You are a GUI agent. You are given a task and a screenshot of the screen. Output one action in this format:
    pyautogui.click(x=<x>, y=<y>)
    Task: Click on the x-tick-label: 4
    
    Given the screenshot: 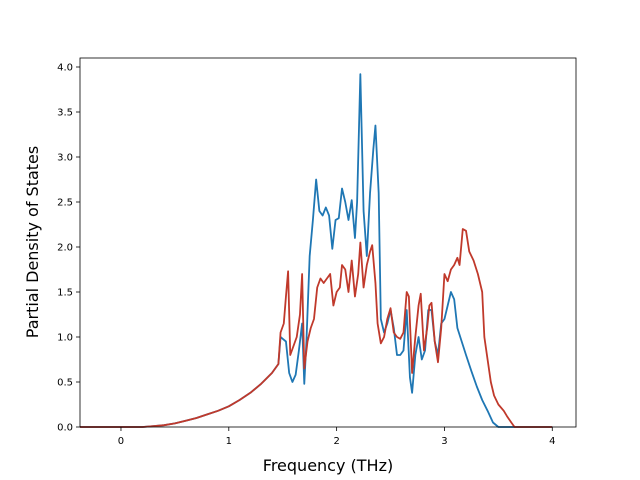 What is the action you would take?
    pyautogui.click(x=552, y=441)
    